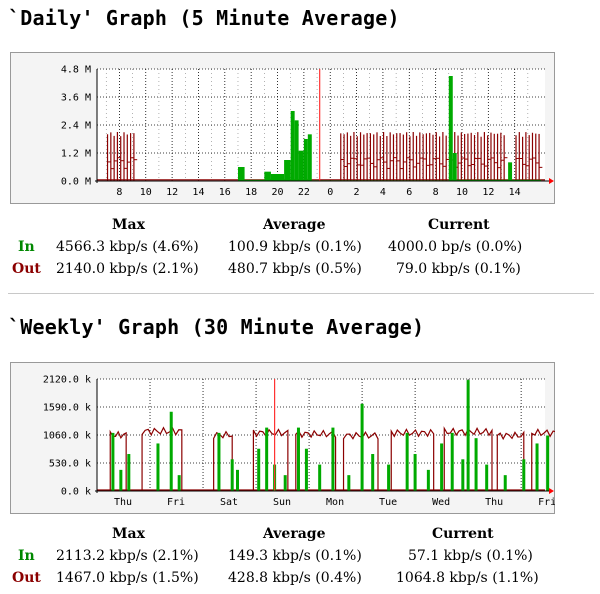 The width and height of the screenshot is (600, 594). Describe the element at coordinates (67, 408) in the screenshot. I see `weekly-ytick-label: 1590.0 k` at that location.